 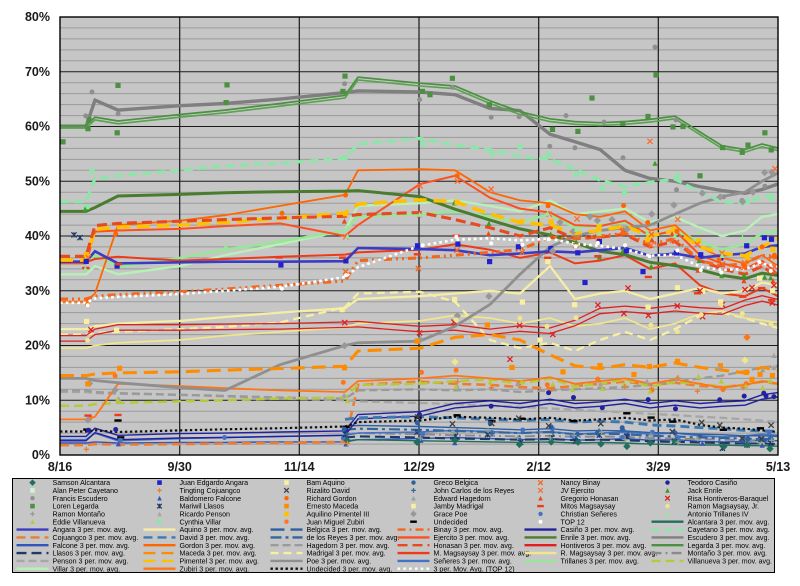 I want to click on svg-text: Casiño 3 per. mov. avg., so click(x=598, y=530).